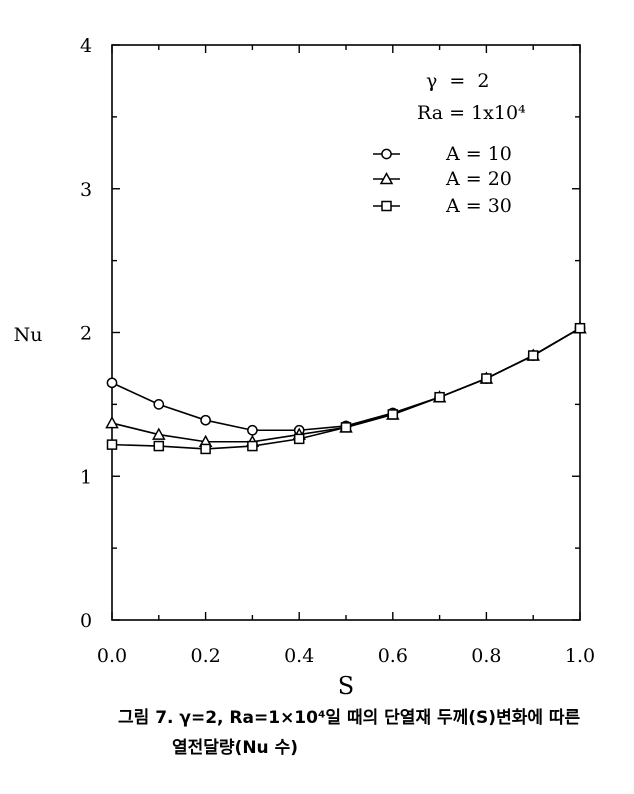 The width and height of the screenshot is (634, 794). I want to click on x-axis-label: S, so click(346, 686).